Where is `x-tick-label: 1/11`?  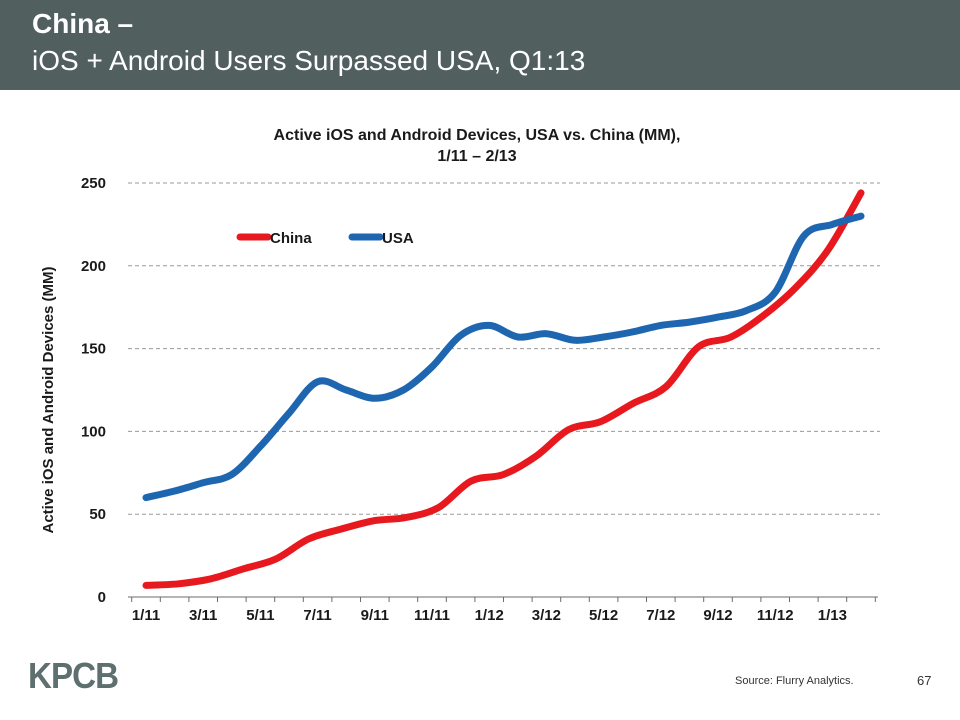
x-tick-label: 1/11 is located at coordinates (146, 615).